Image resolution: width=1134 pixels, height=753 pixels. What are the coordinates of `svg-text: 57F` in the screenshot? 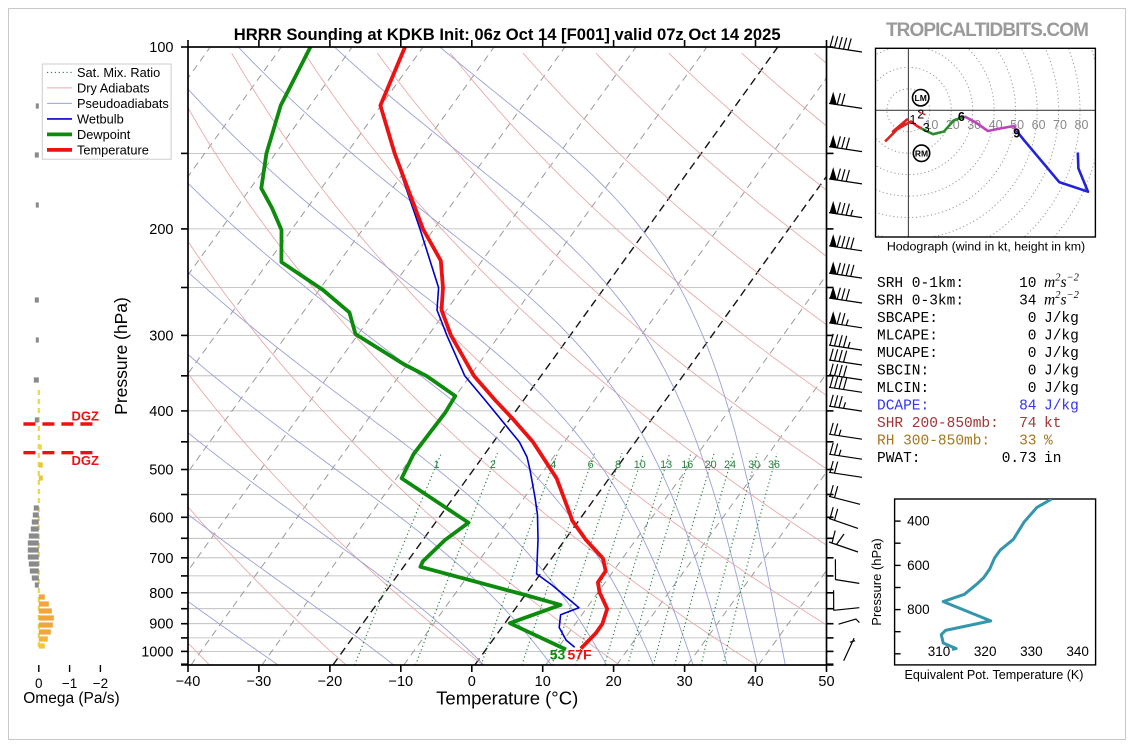 It's located at (579, 655).